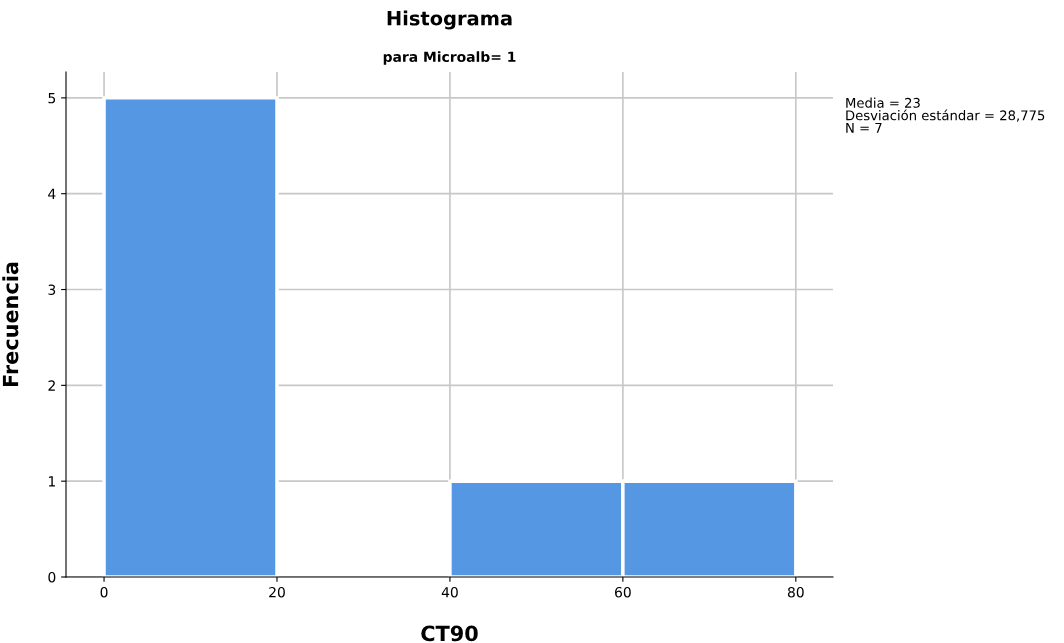 Image resolution: width=1064 pixels, height=643 pixels. What do you see at coordinates (449, 633) in the screenshot?
I see `x-axis-title: CT90` at bounding box center [449, 633].